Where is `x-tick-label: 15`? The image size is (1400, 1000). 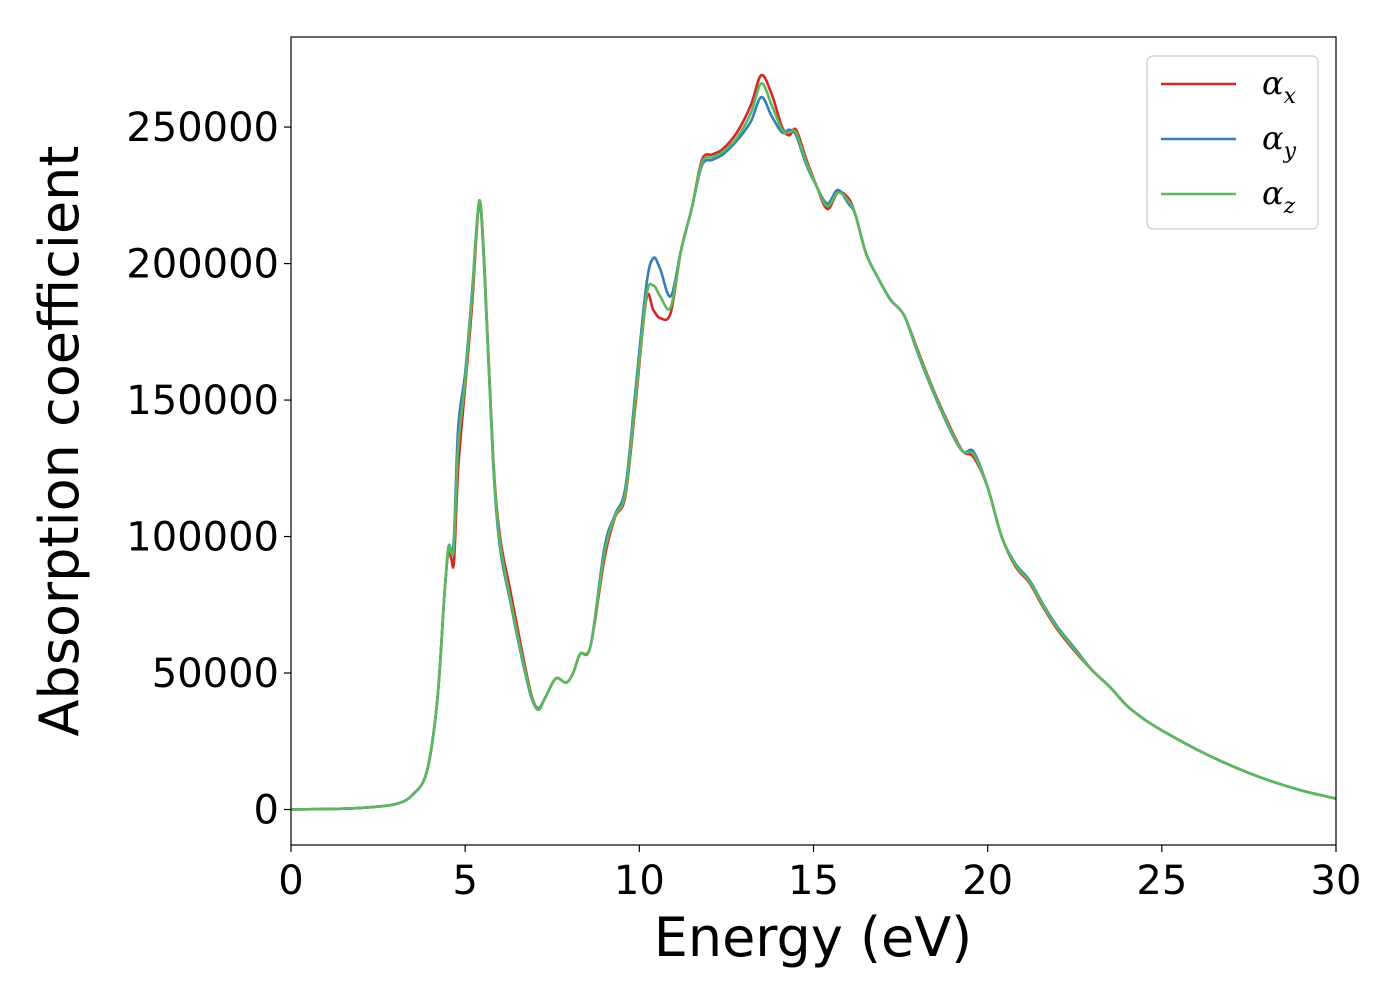
x-tick-label: 15 is located at coordinates (813, 881).